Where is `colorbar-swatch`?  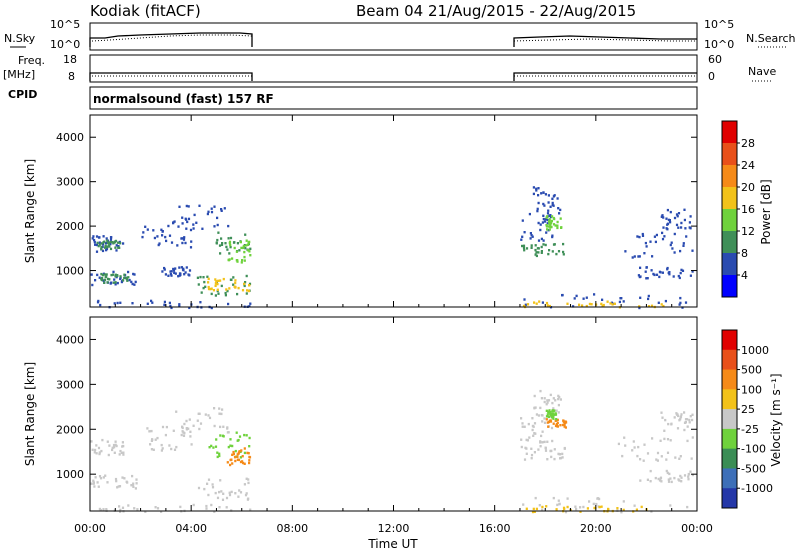 colorbar-swatch is located at coordinates (729, 286).